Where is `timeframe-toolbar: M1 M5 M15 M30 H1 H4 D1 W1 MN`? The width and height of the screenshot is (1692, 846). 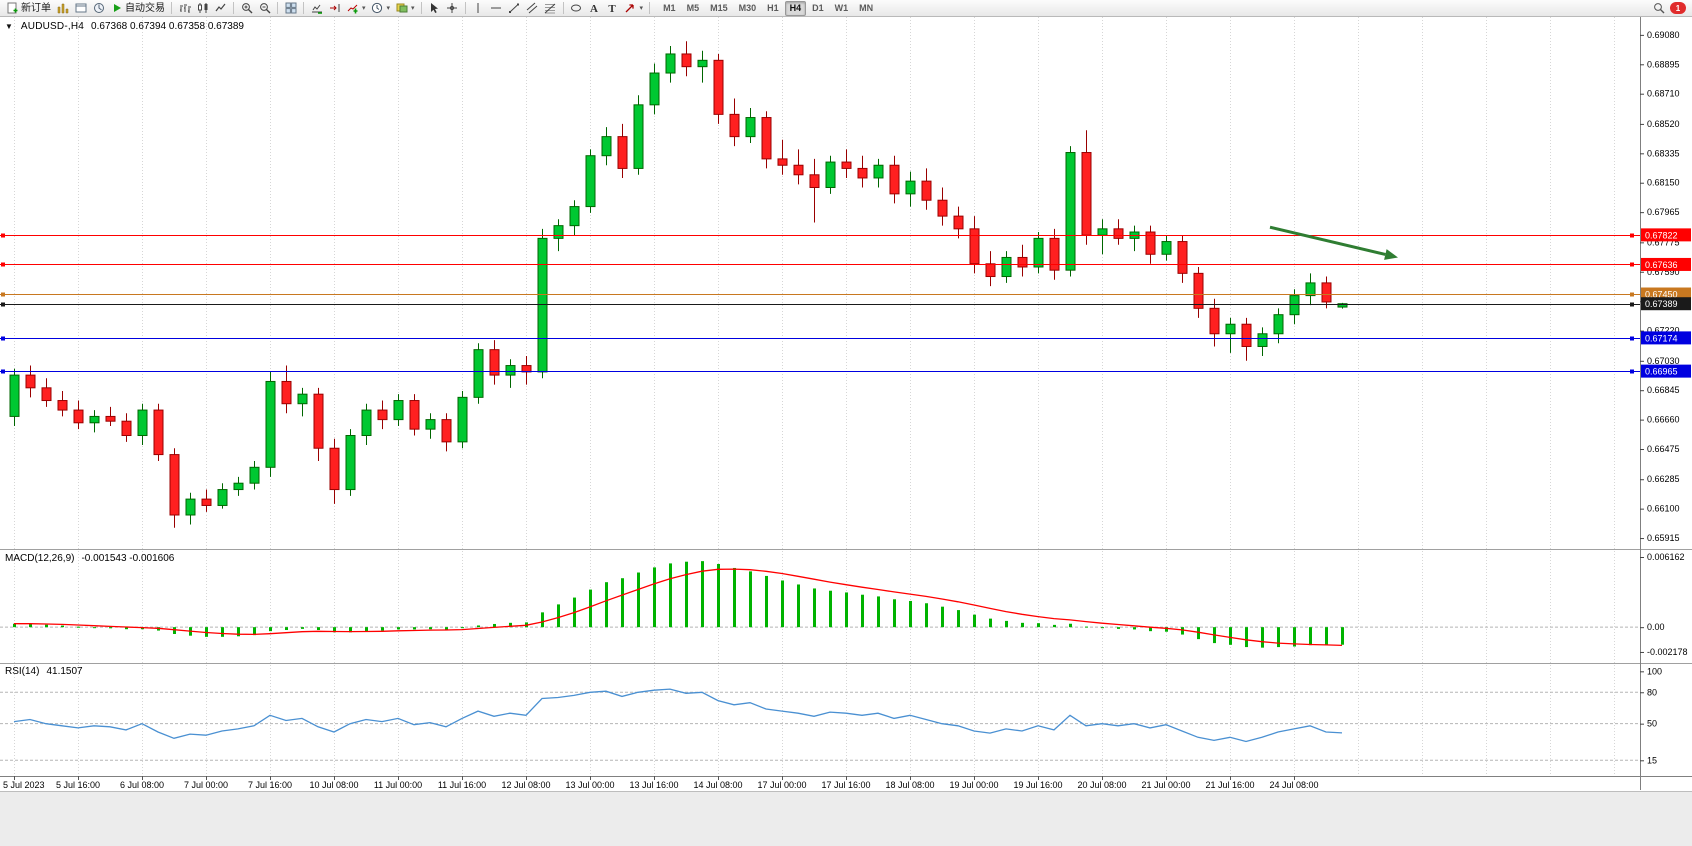 timeframe-toolbar: M1 M5 M15 M30 H1 H4 D1 W1 MN is located at coordinates (768, 8).